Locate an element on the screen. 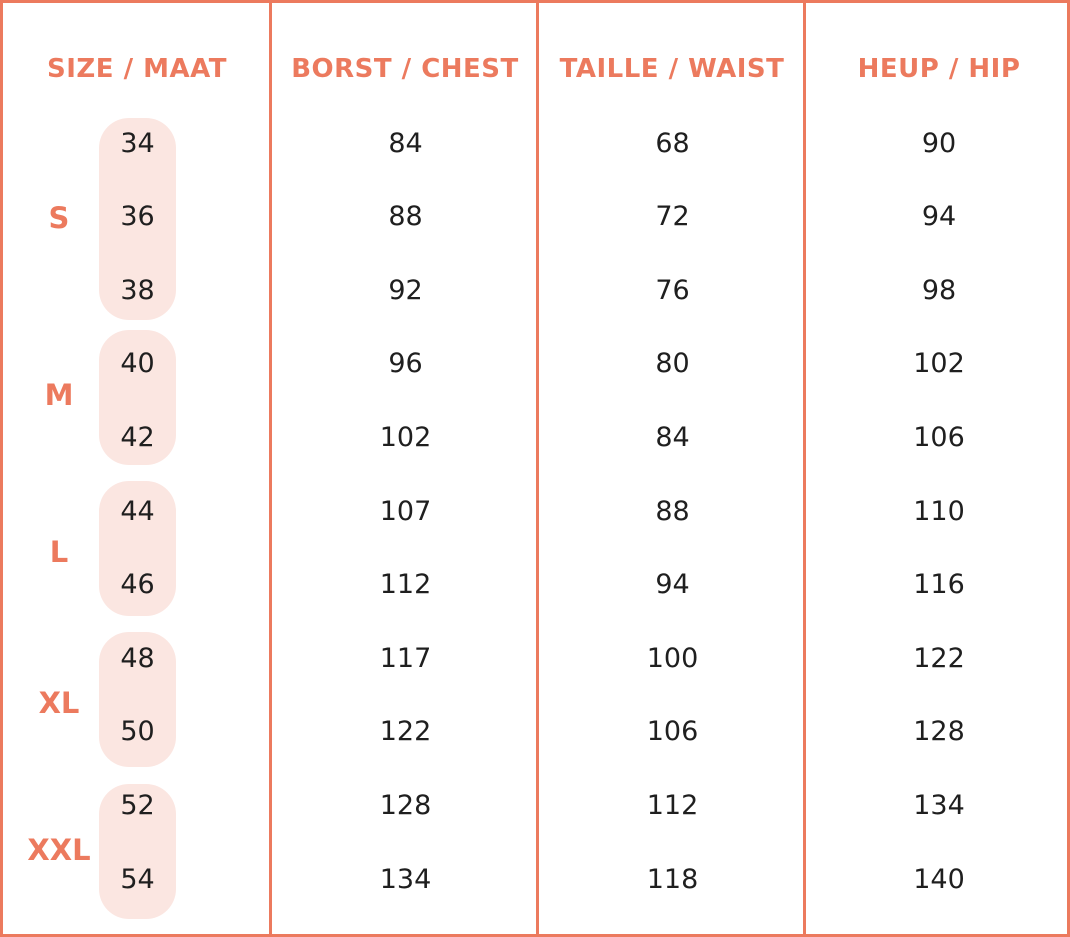 Image resolution: width=1070 pixels, height=937 pixels. size-cell: 36 is located at coordinates (137, 216).